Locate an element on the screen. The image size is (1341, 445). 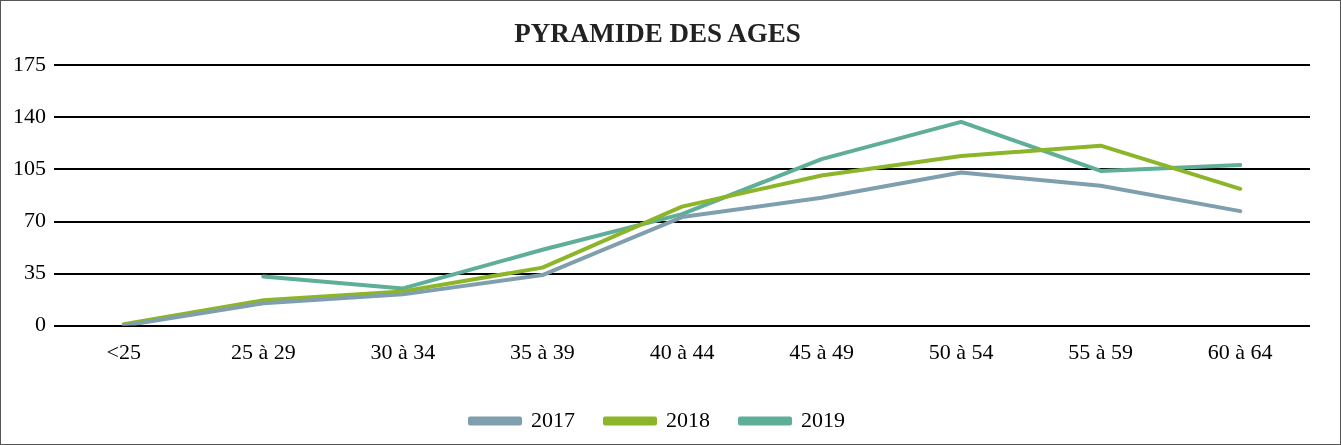
legend-label: 2017 is located at coordinates (553, 419).